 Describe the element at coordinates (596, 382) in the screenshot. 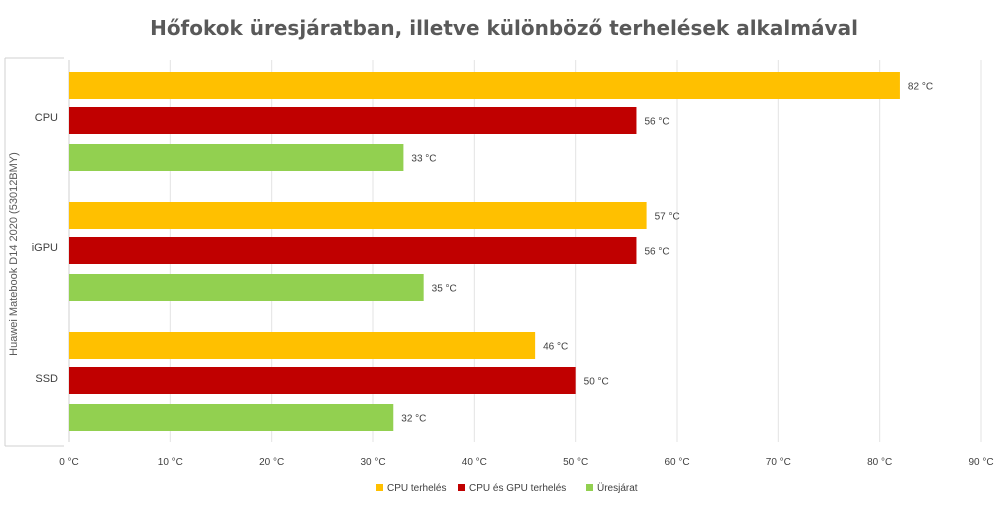

I see `data-label: 50 °C` at that location.